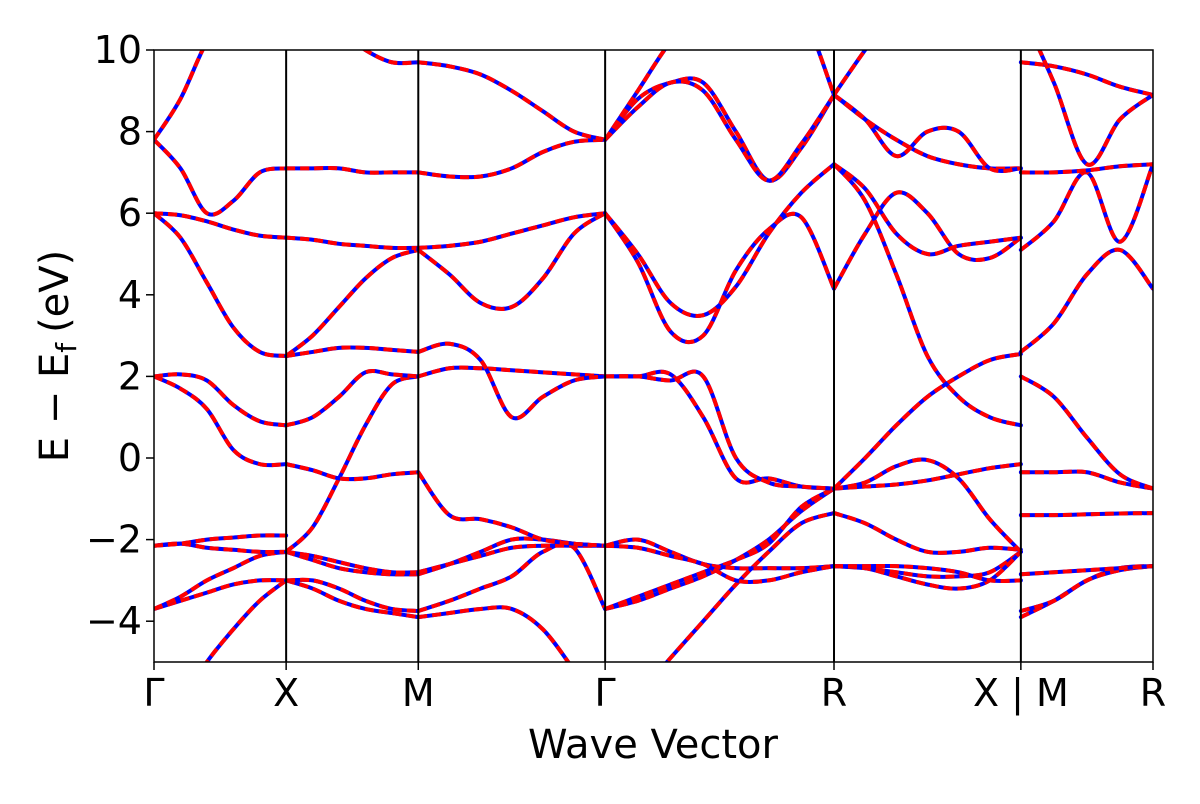 The width and height of the screenshot is (1200, 804). I want to click on y-axis-label-unit: (eV), so click(55, 291).